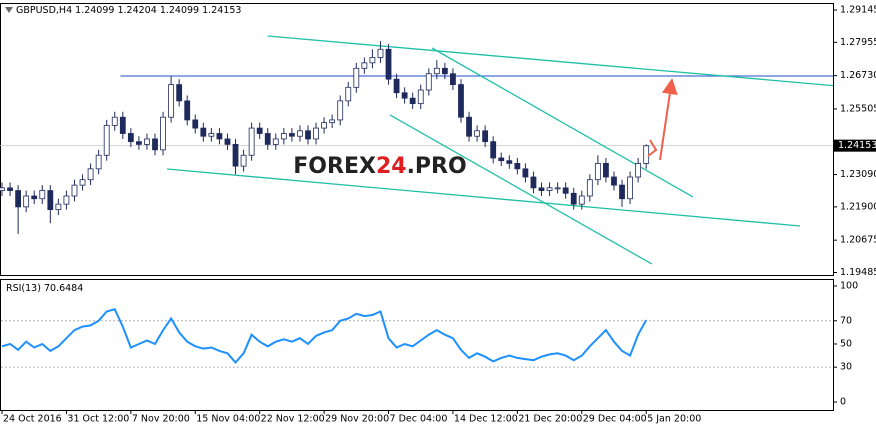 The image size is (876, 430). I want to click on x-tick-label: 7 Dec 04:00, so click(419, 419).